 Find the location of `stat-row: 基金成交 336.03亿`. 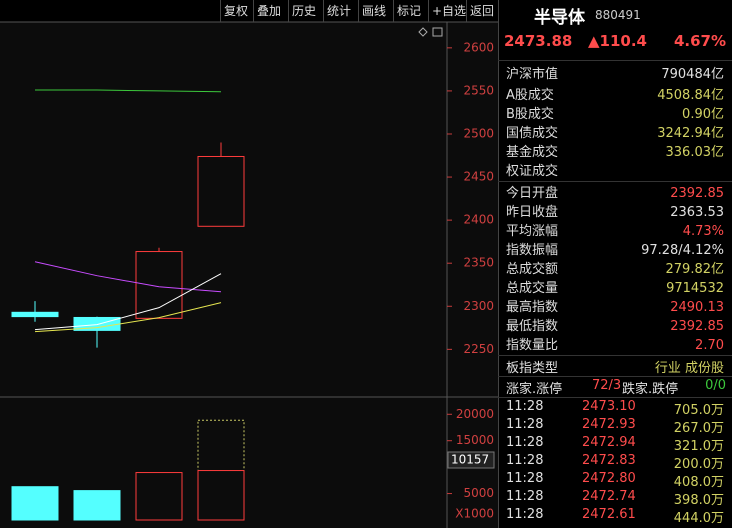

stat-row: 基金成交 336.03亿 is located at coordinates (615, 152).